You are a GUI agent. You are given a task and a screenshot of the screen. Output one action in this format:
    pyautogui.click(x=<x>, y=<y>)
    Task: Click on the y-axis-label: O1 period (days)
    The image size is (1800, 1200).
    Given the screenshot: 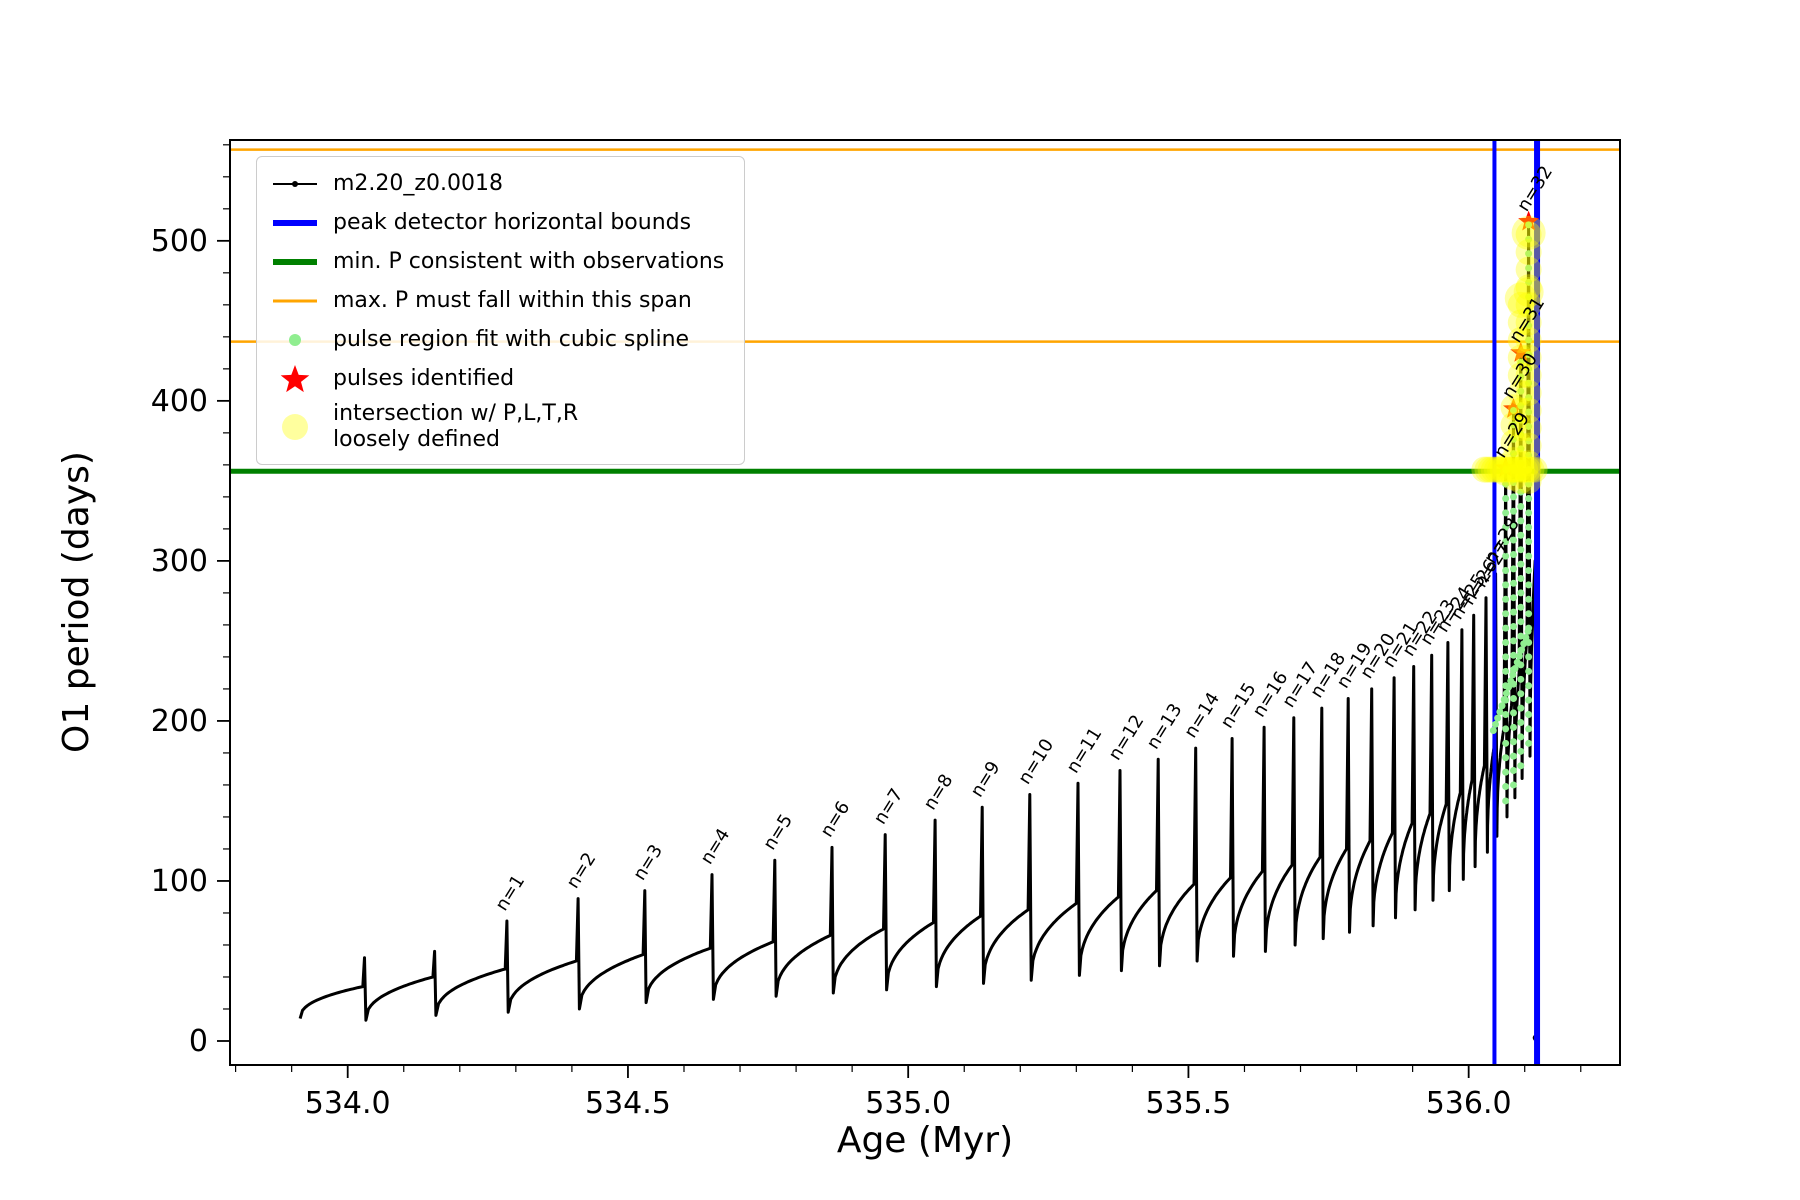 What is the action you would take?
    pyautogui.click(x=76, y=602)
    